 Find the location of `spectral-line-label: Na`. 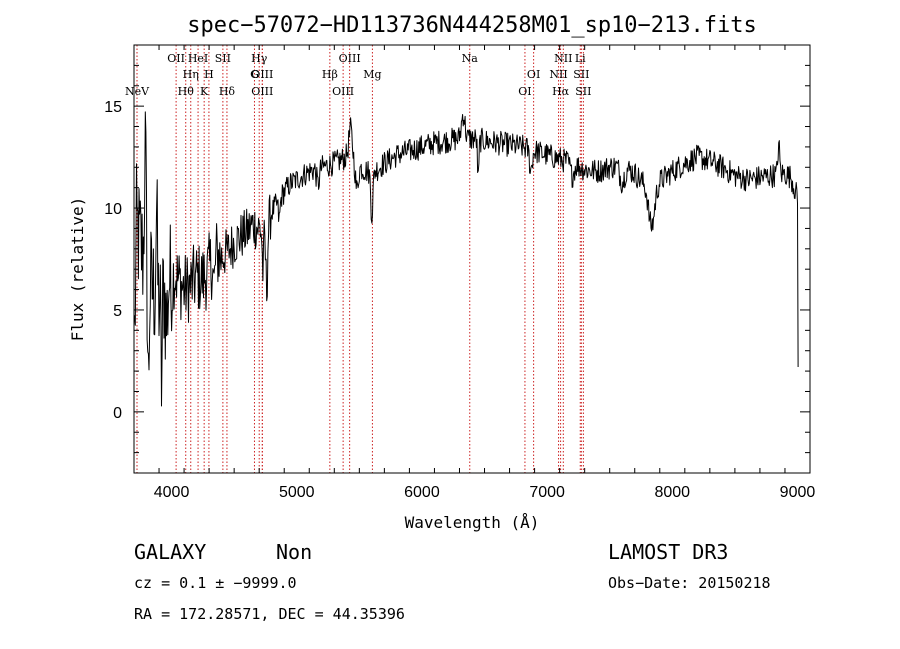

spectral-line-label: Na is located at coordinates (470, 58).